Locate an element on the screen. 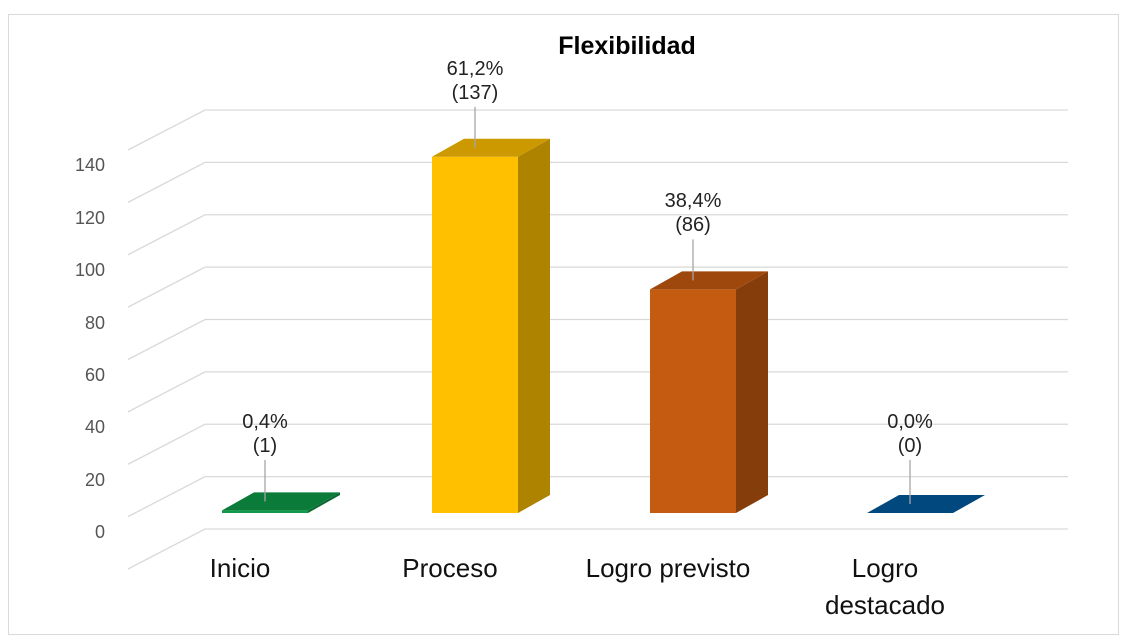  data-label: 61,2% (137) is located at coordinates (475, 80).